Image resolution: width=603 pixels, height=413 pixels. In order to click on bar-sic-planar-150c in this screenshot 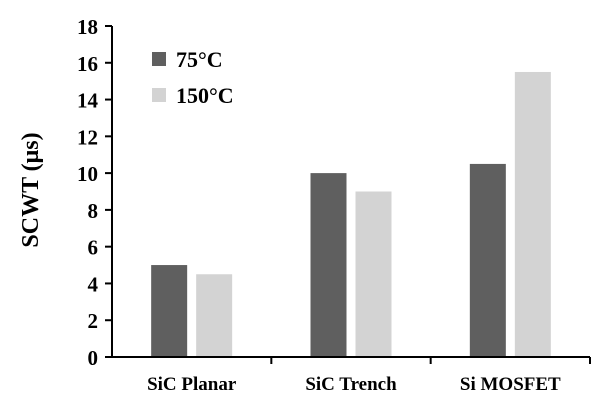, I will do `click(214, 315)`.